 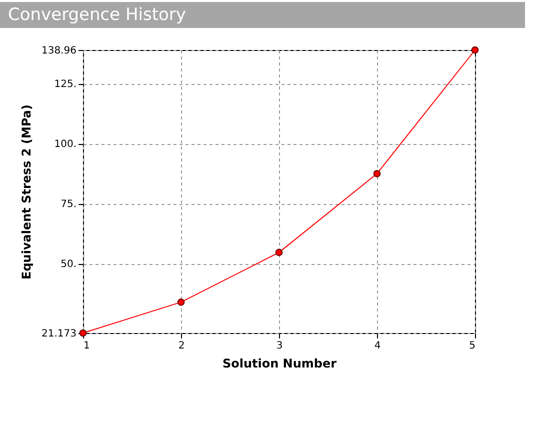 I want to click on x-tick-label: 2, so click(x=181, y=346).